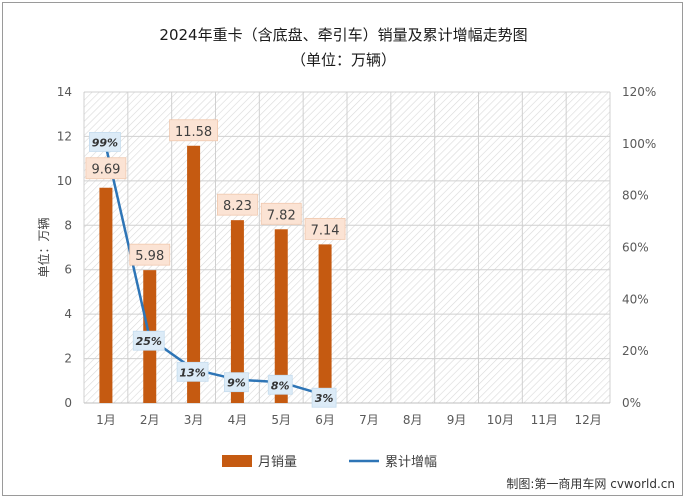  What do you see at coordinates (635, 248) in the screenshot?
I see `y2-tick-label: 60%` at bounding box center [635, 248].